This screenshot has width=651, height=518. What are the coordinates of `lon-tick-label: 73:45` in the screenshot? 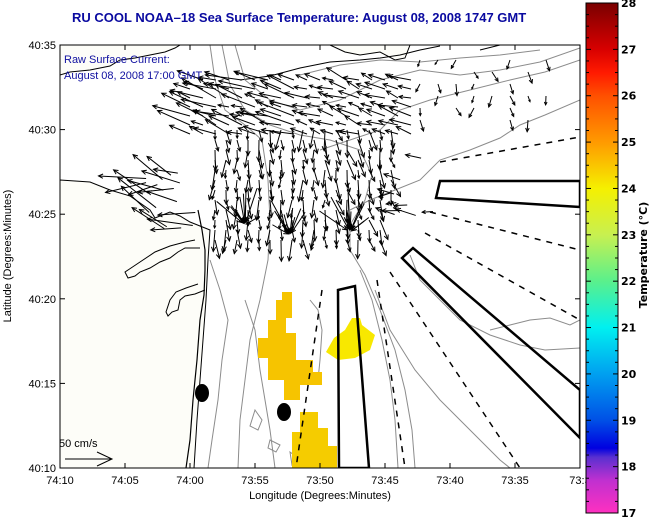 It's located at (385, 481).